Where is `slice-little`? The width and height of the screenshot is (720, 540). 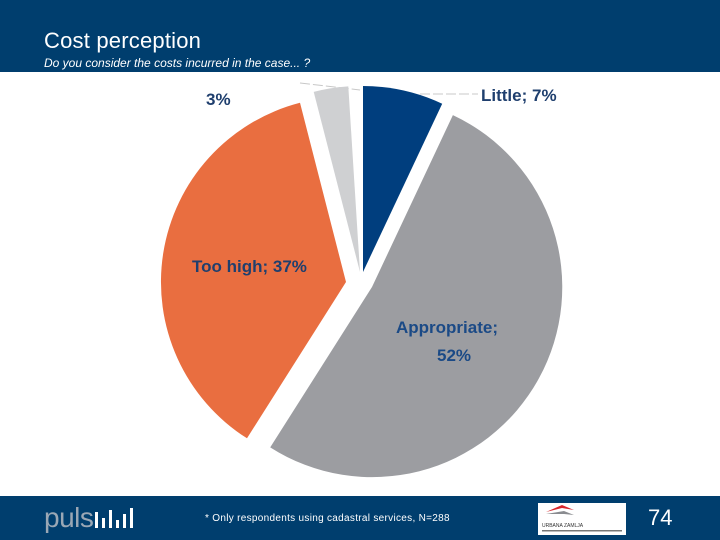 slice-little is located at coordinates (403, 179).